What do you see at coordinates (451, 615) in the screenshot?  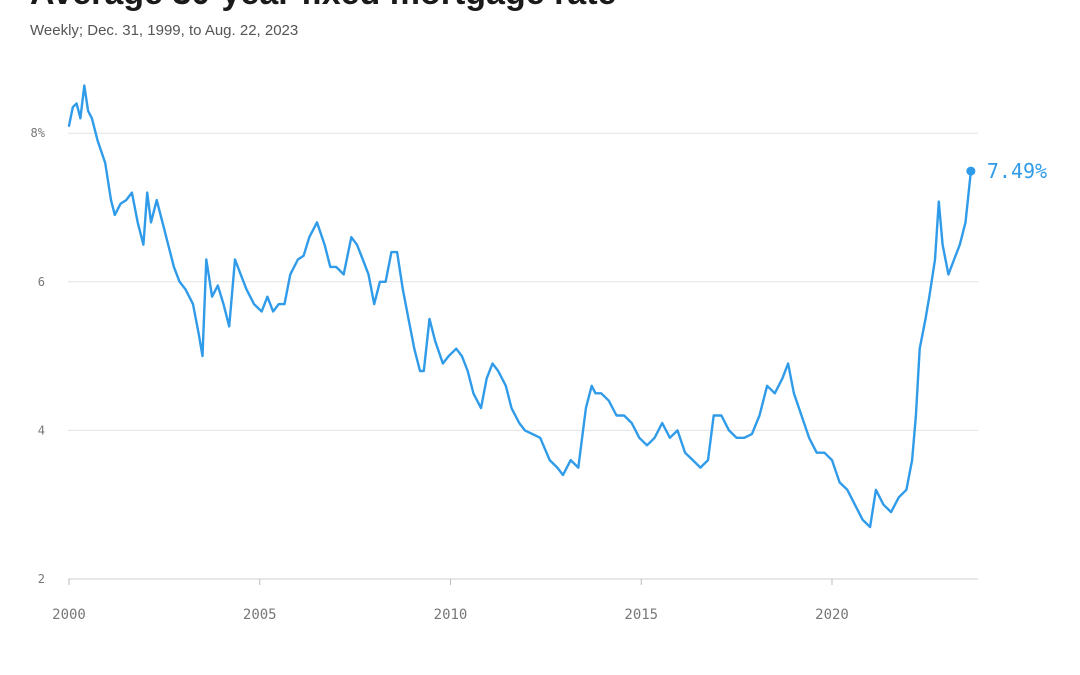 I see `x-tick-label-2010: 2010` at bounding box center [451, 615].